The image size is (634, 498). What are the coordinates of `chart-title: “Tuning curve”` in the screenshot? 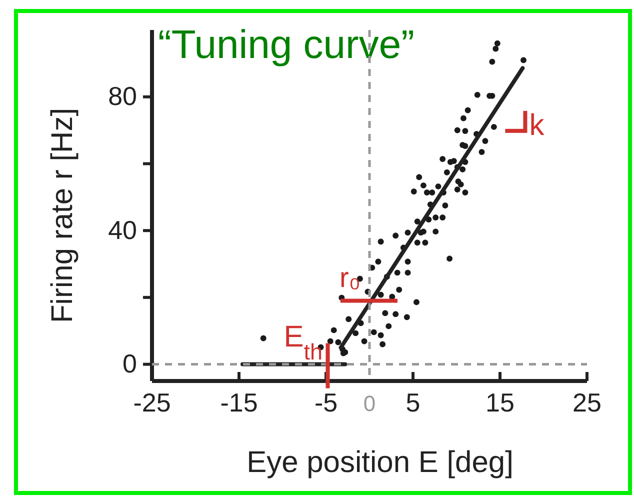 It's located at (286, 45).